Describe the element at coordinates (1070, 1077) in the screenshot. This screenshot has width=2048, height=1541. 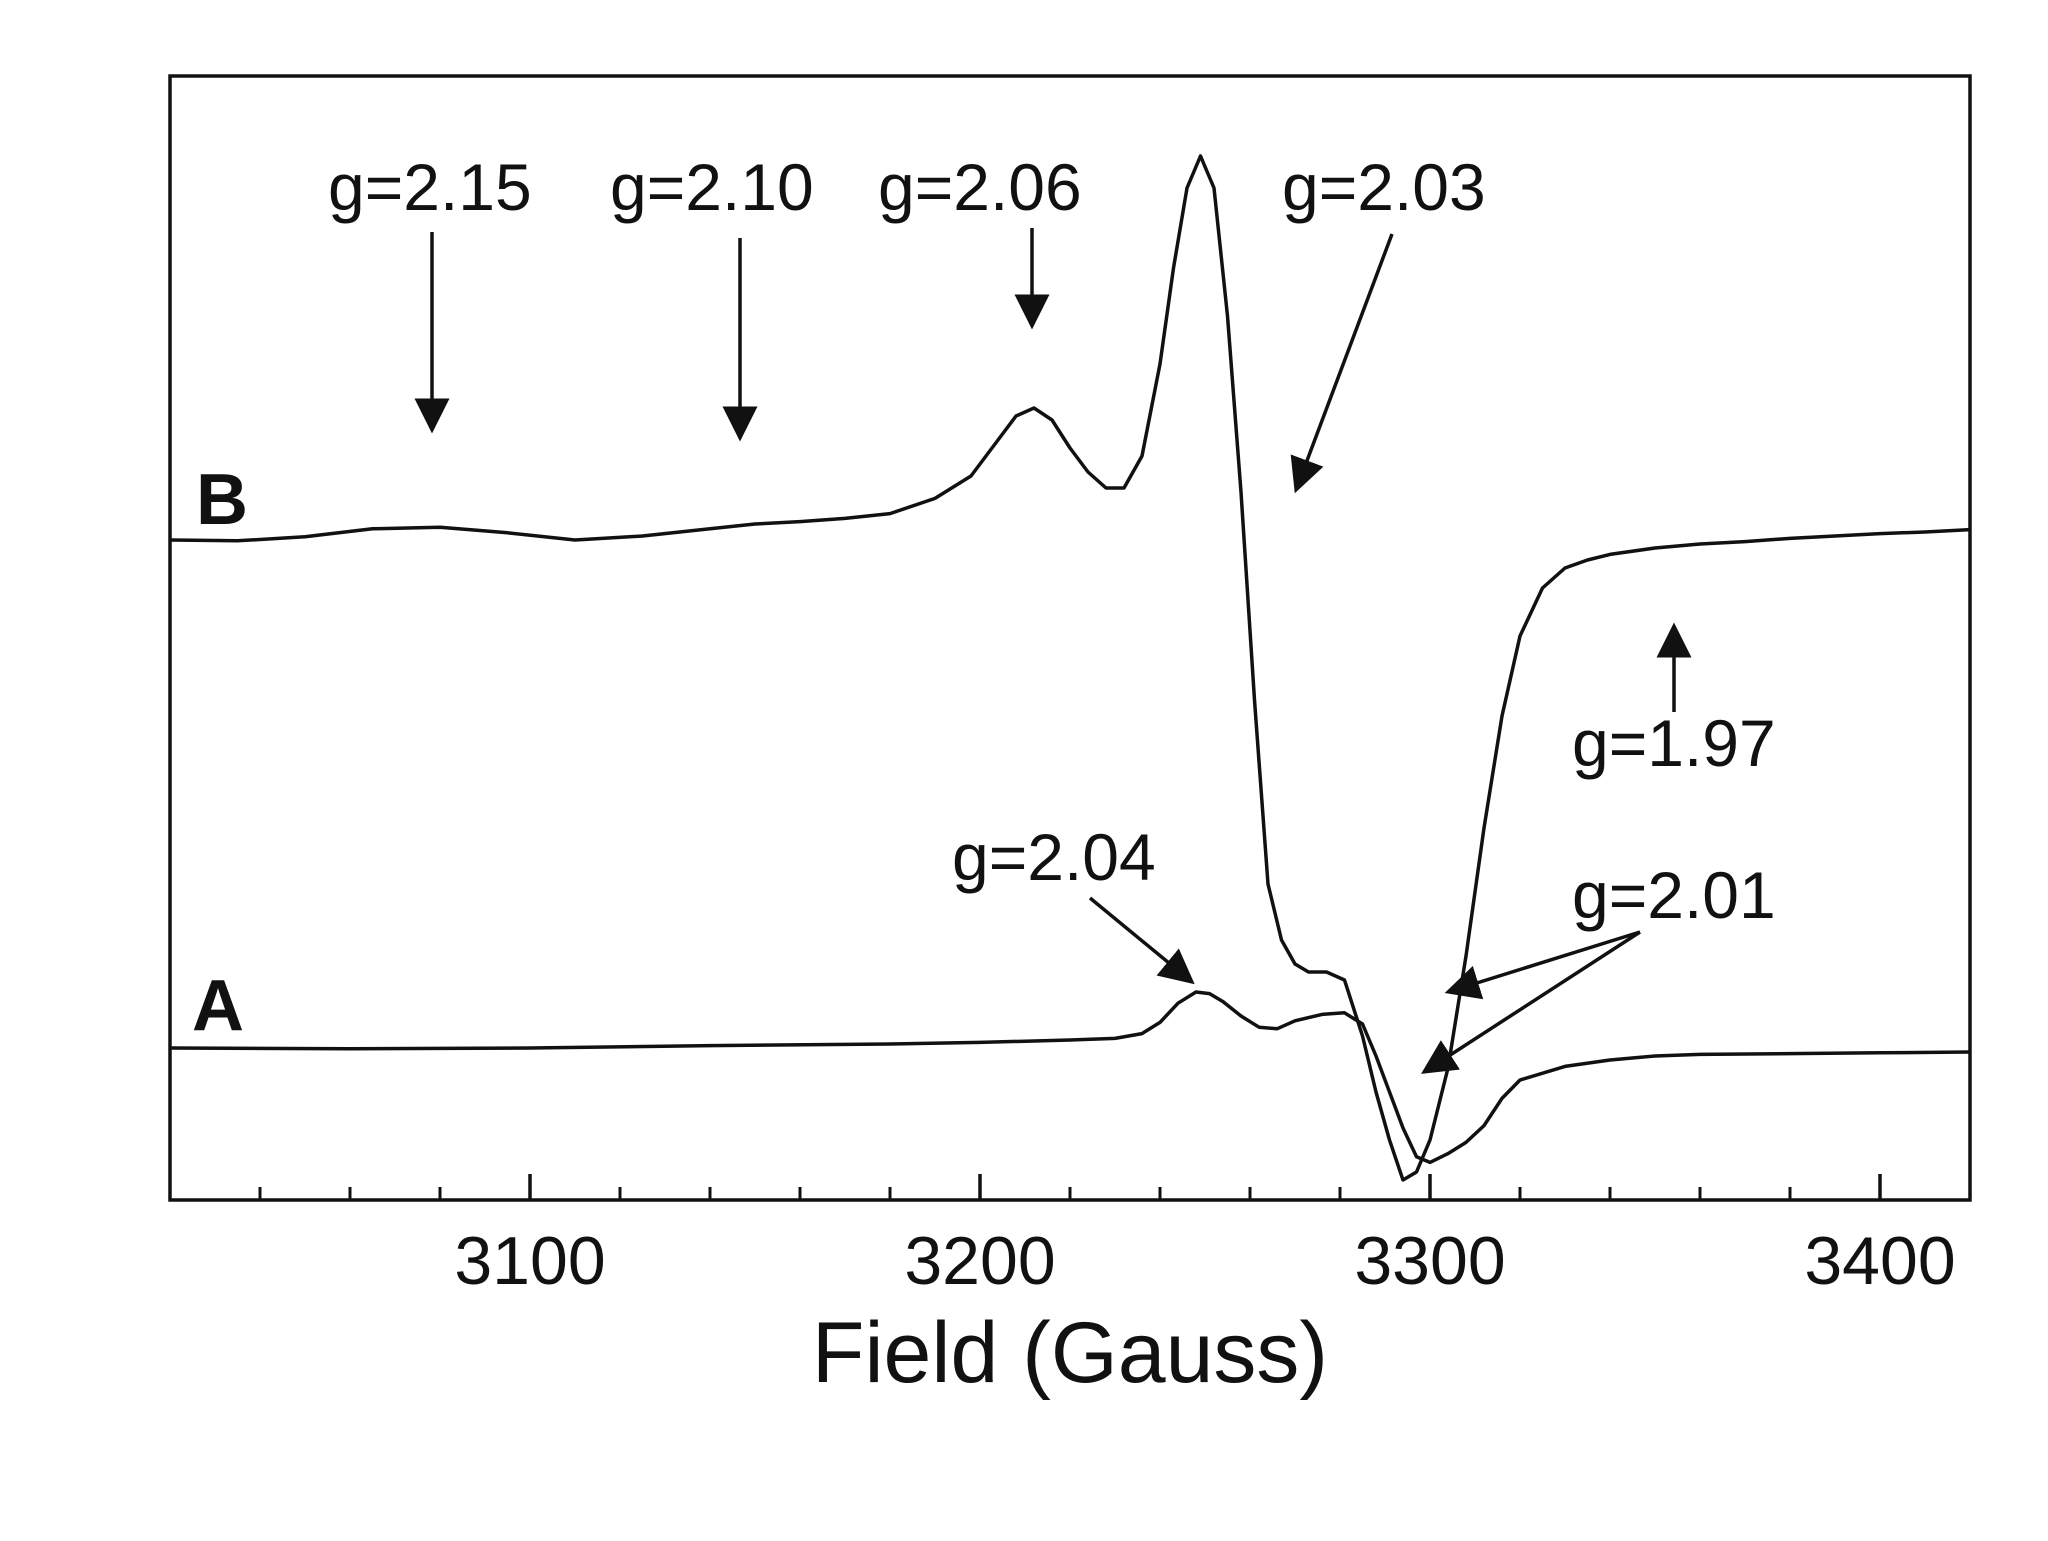
I see `trace-a-line` at that location.